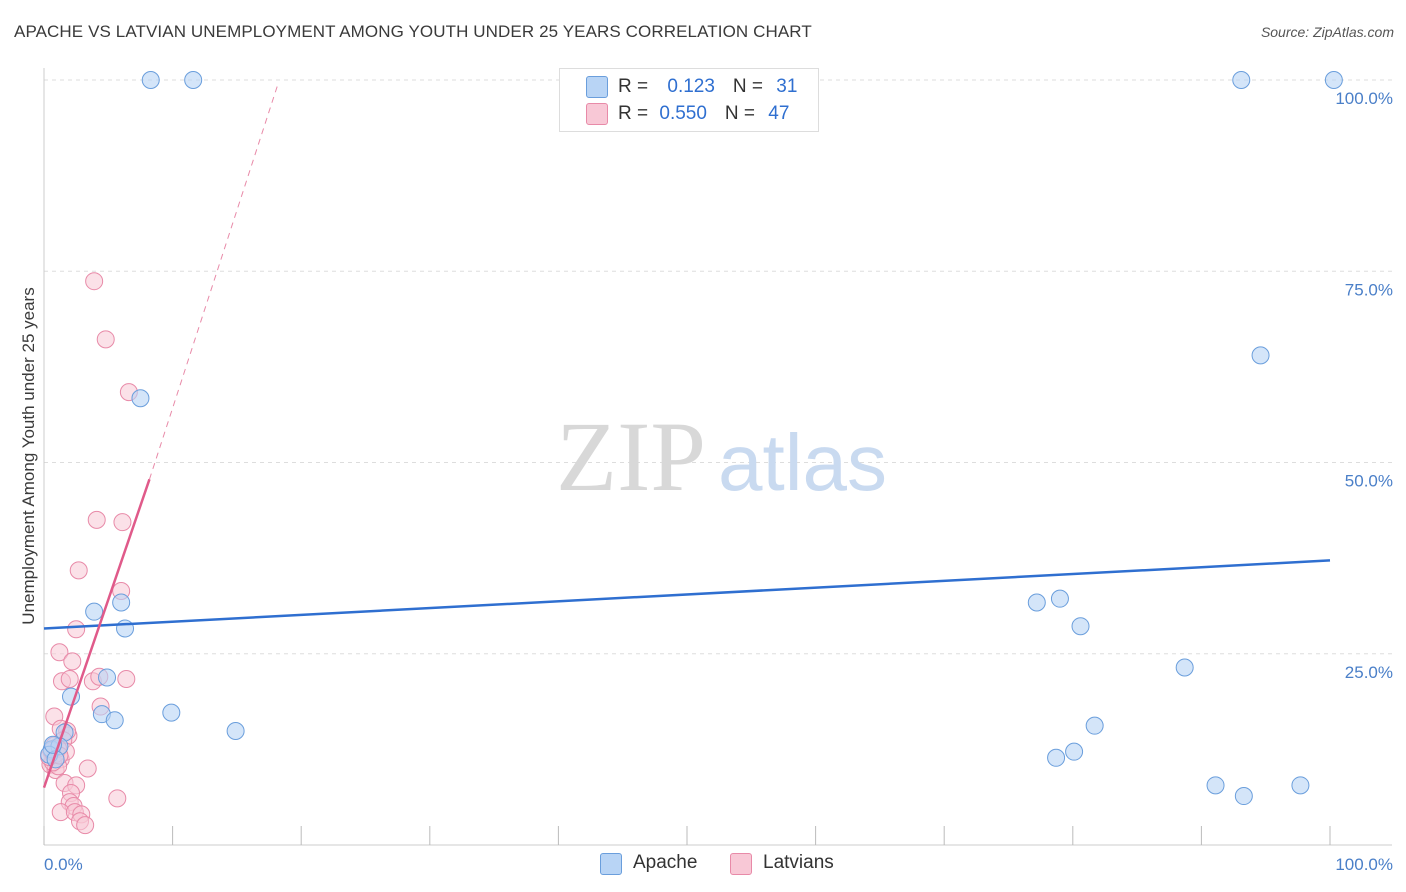 This screenshot has height=892, width=1406. I want to click on watermark: ZIP atlas, so click(721, 456).